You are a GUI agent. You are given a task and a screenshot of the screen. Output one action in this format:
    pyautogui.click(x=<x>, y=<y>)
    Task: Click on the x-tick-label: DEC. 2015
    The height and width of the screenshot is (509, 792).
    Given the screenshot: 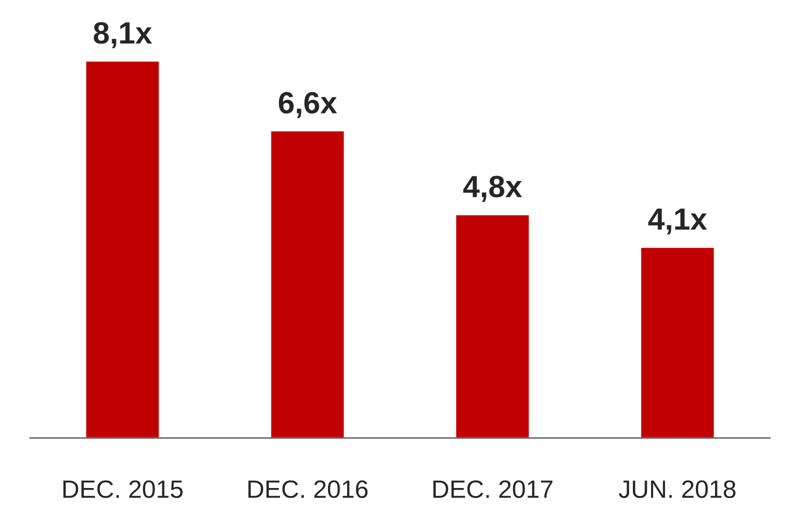 What is the action you would take?
    pyautogui.click(x=123, y=489)
    